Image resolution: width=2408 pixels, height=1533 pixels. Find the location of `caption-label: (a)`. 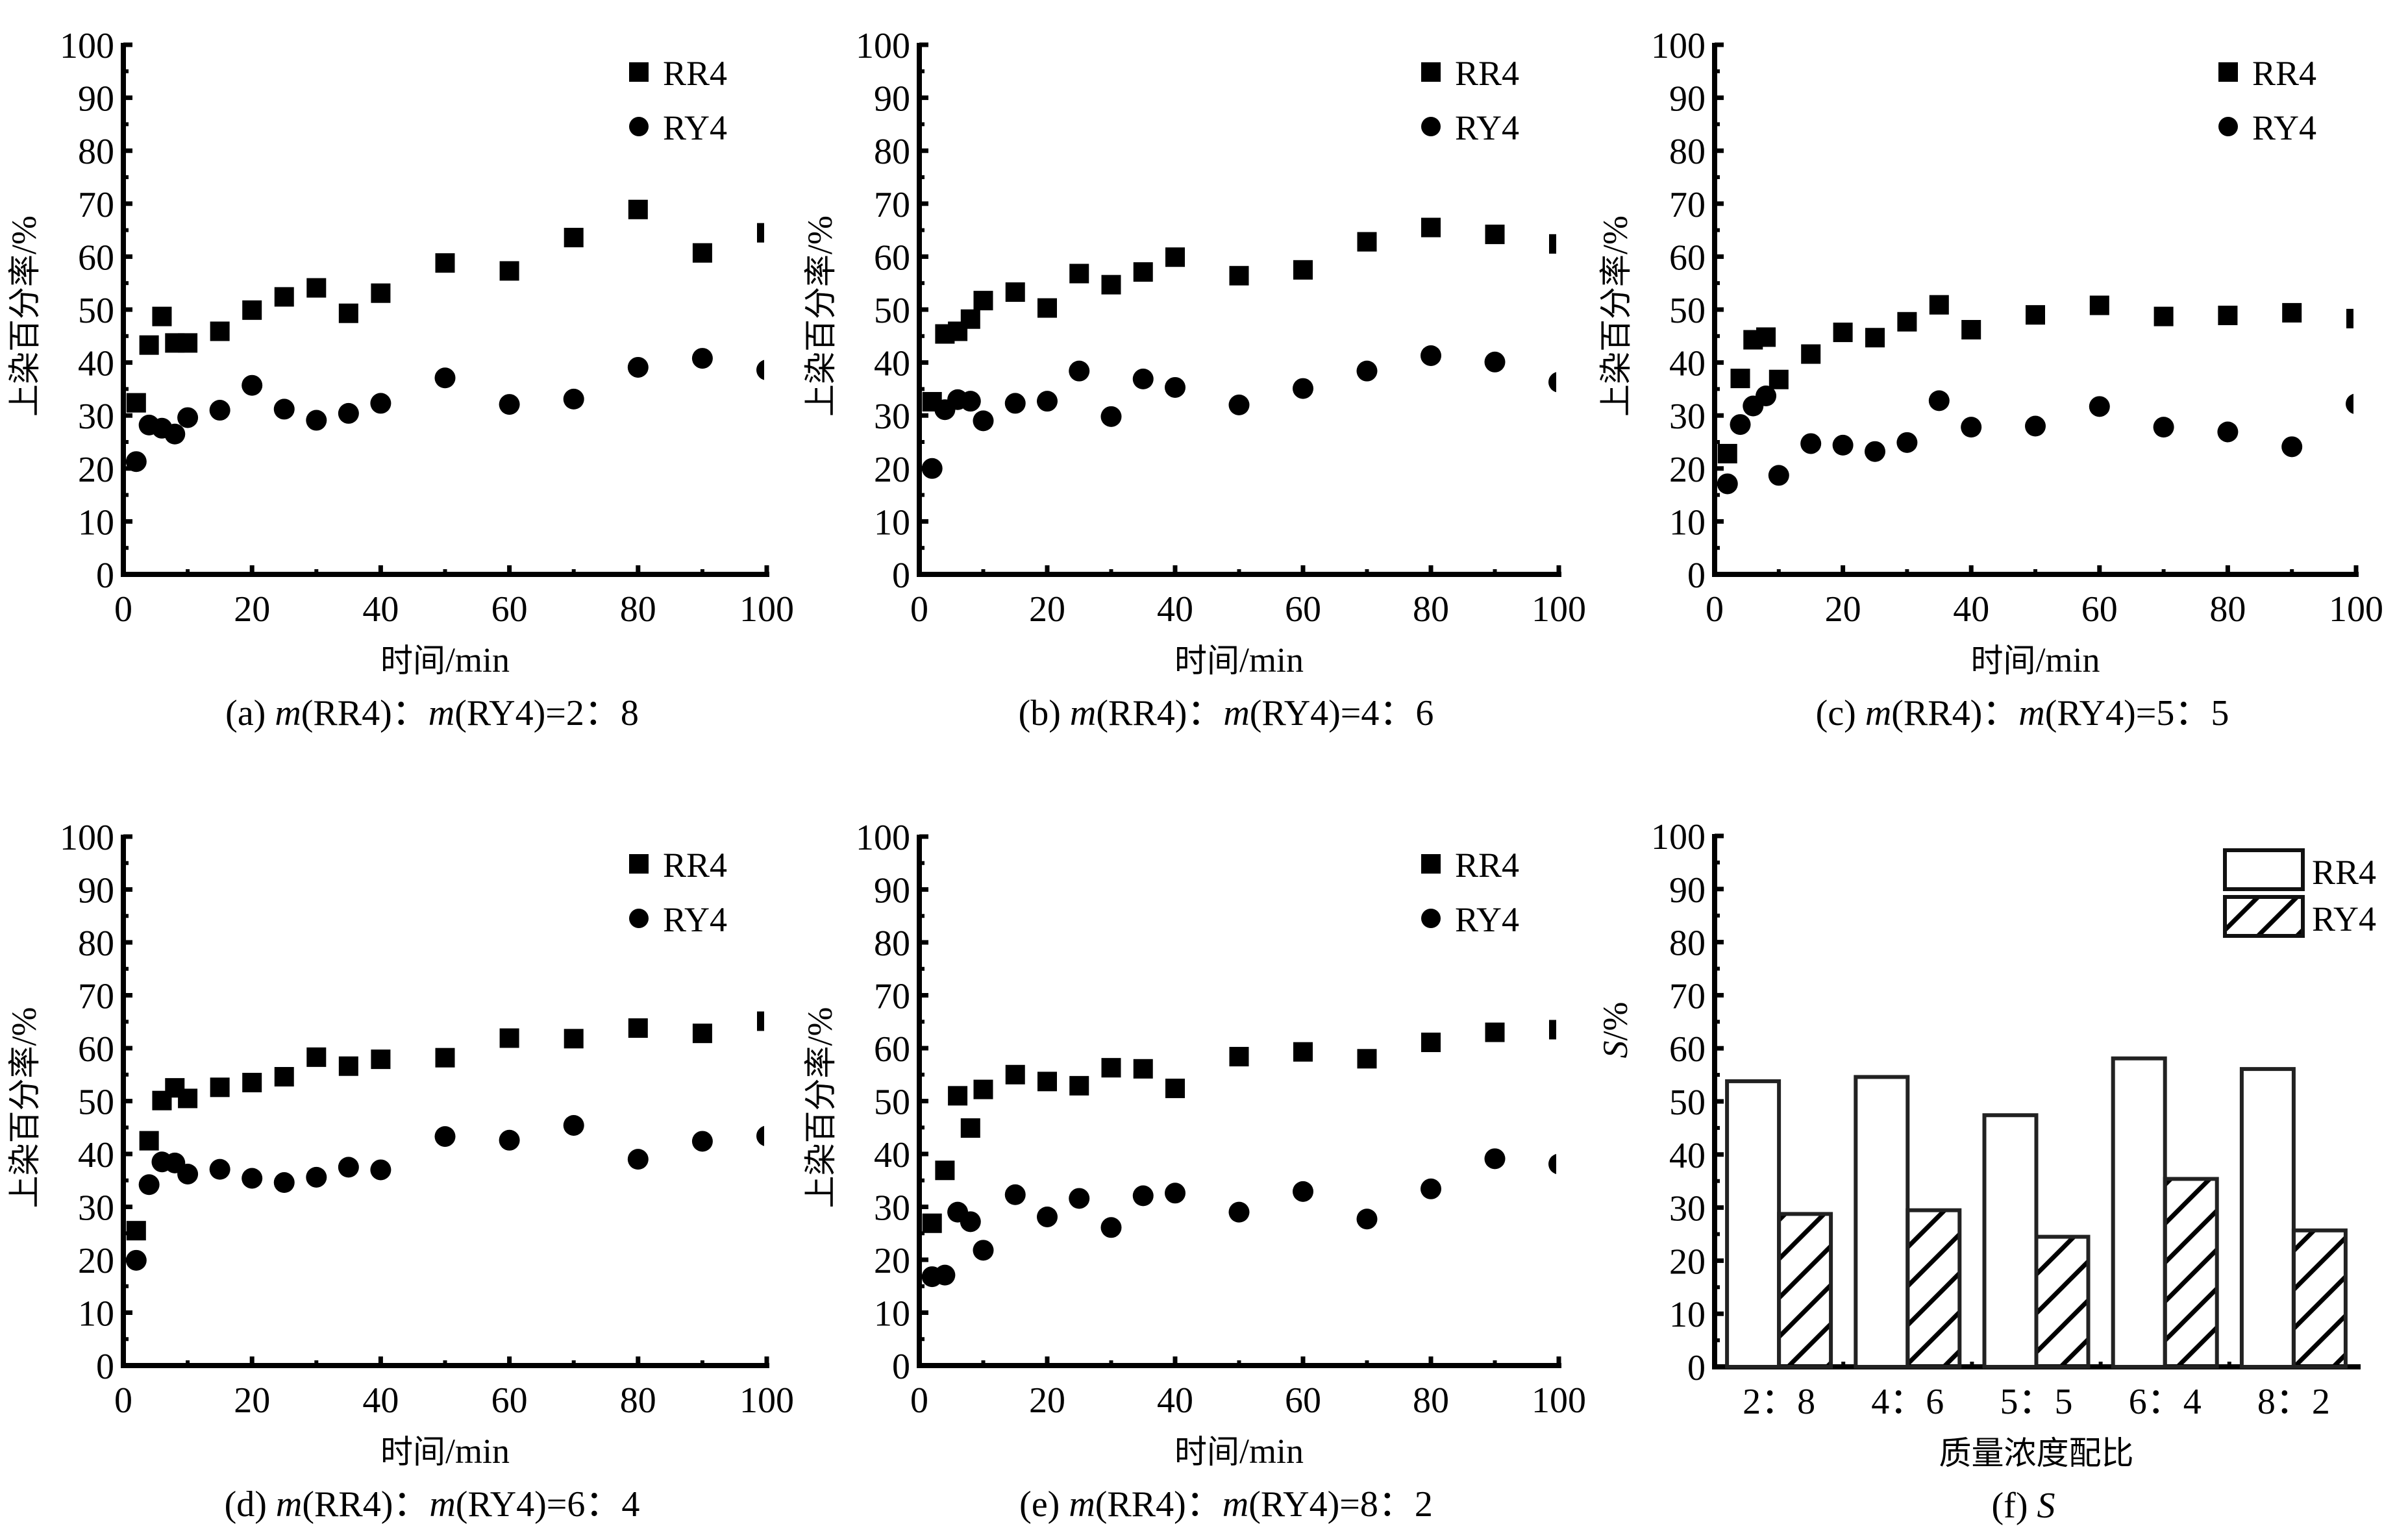

caption-label: (a) is located at coordinates (250, 713).